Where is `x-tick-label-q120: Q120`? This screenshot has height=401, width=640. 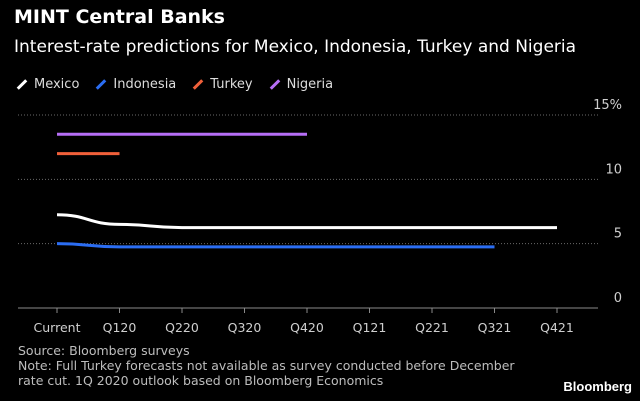
x-tick-label-q120: Q120 is located at coordinates (120, 327).